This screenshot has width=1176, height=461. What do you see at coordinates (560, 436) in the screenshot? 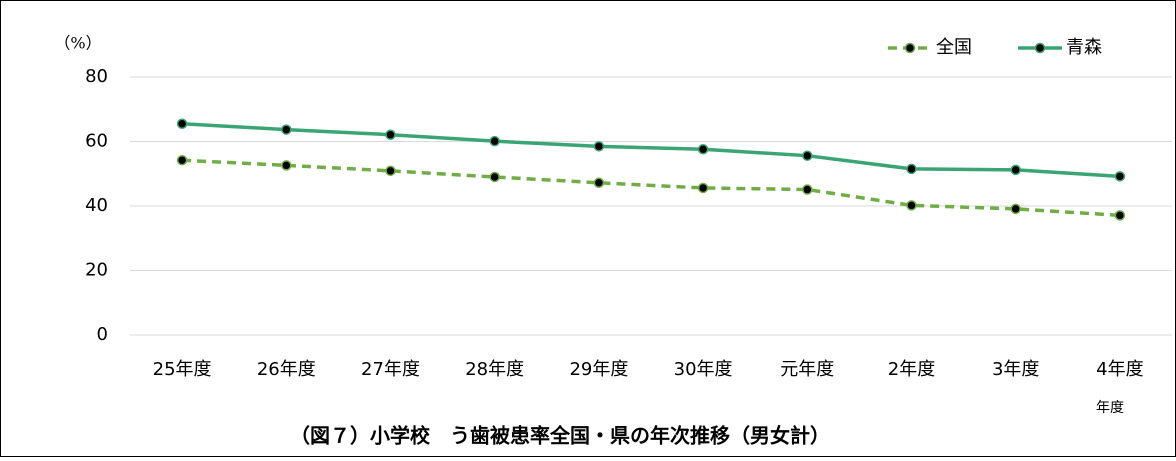
I see `chart-title: （図７）小学校 う歯被患率全国・県の年次推移（男女計）` at bounding box center [560, 436].